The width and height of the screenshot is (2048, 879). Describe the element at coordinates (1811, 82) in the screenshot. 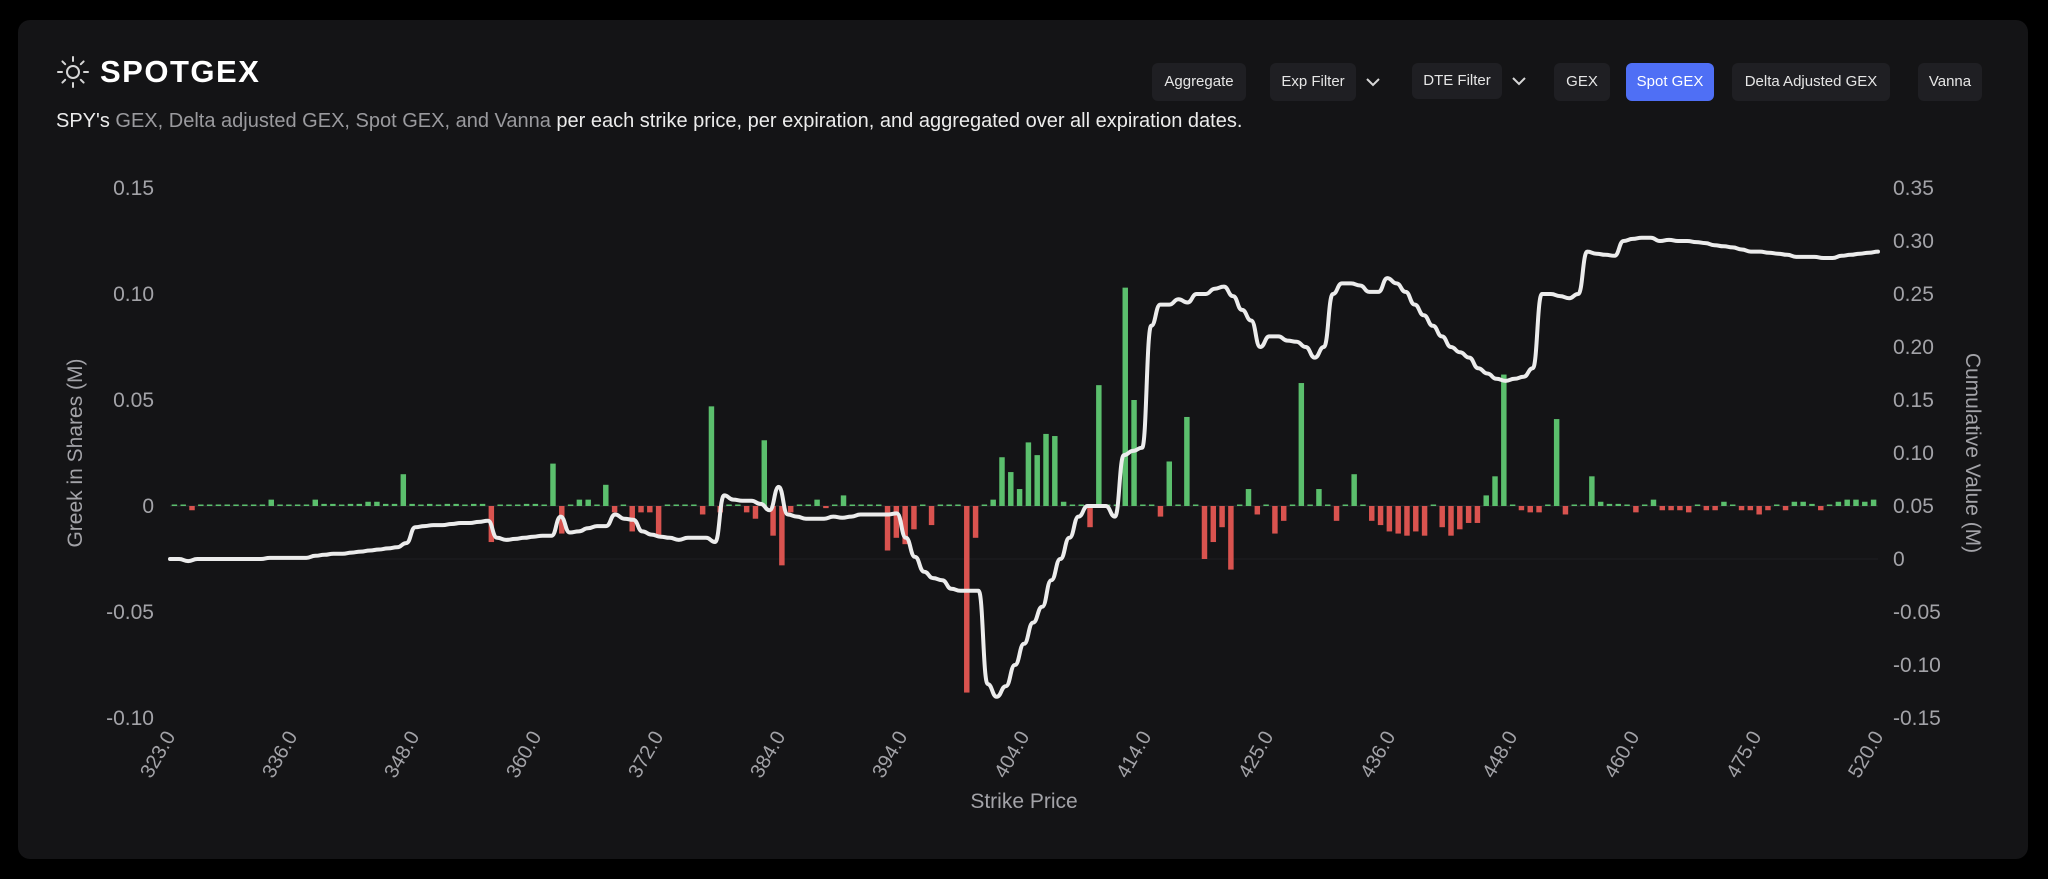

I see `delta-adjusted-gex-button: Delta Adjusted GEX` at that location.